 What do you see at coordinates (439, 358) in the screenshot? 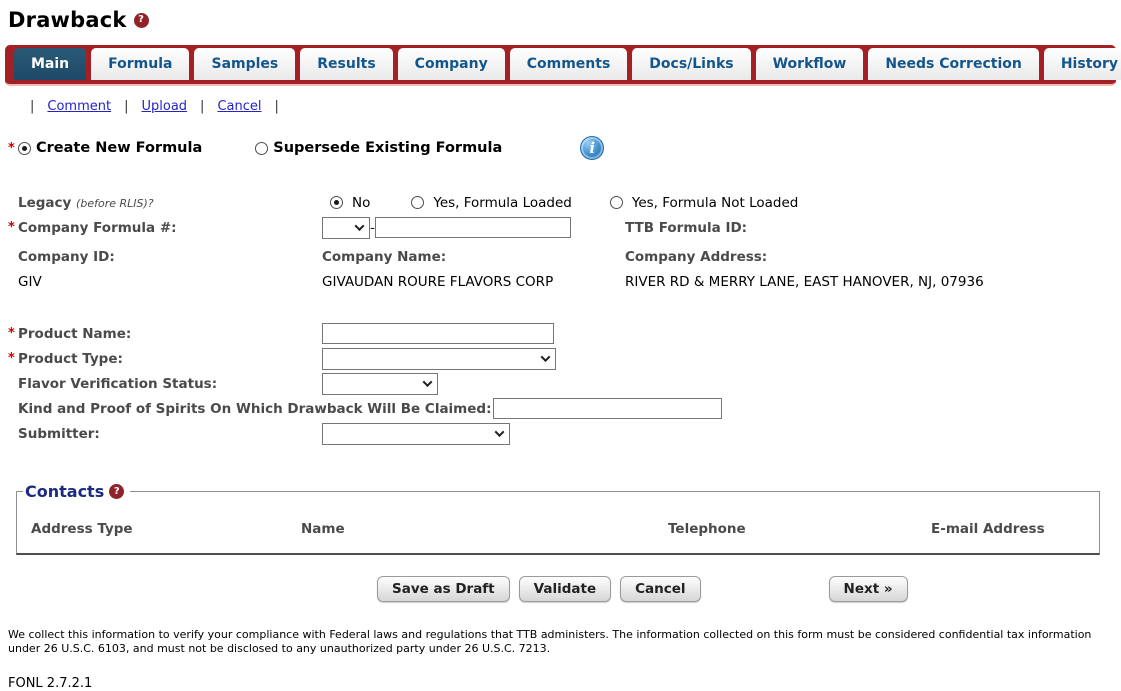
I see `product-type-select` at bounding box center [439, 358].